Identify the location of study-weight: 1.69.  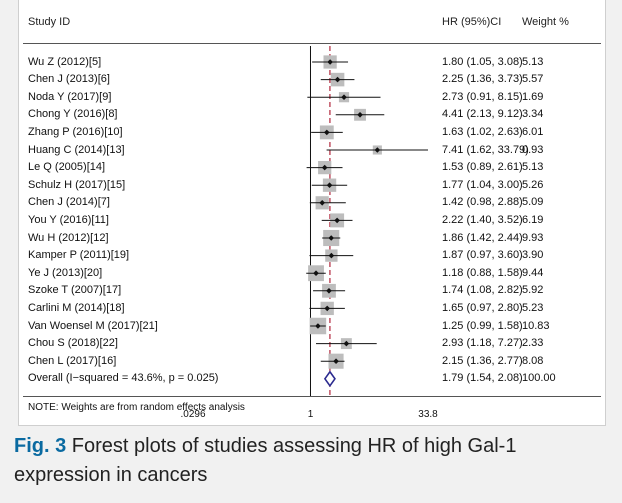
(533, 96).